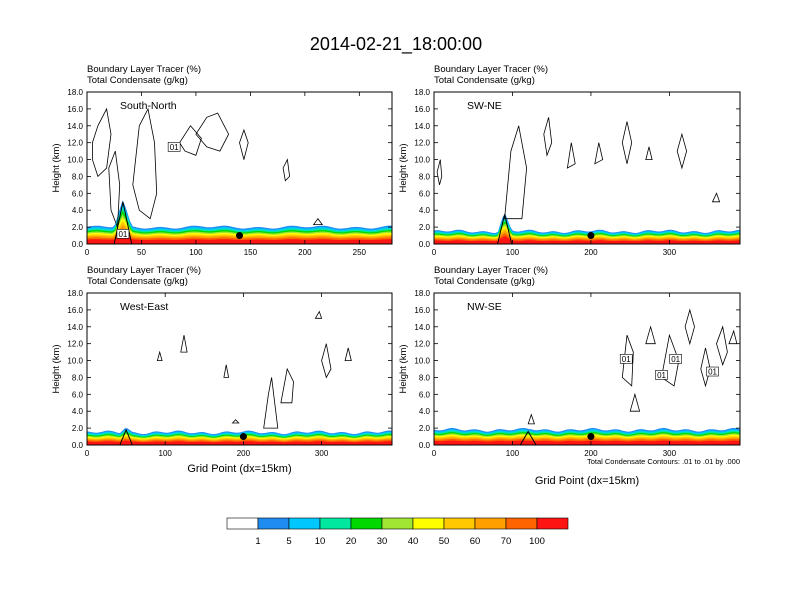  I want to click on plot-frame, so click(587, 369).